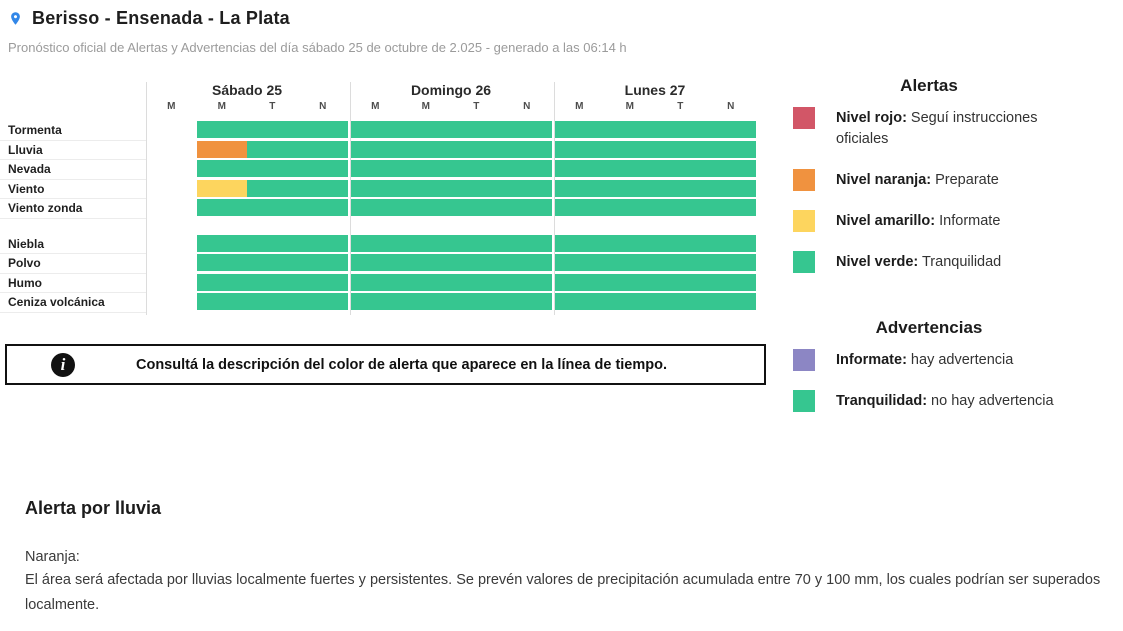  What do you see at coordinates (171, 243) in the screenshot?
I see `timeline-cell-none` at bounding box center [171, 243].